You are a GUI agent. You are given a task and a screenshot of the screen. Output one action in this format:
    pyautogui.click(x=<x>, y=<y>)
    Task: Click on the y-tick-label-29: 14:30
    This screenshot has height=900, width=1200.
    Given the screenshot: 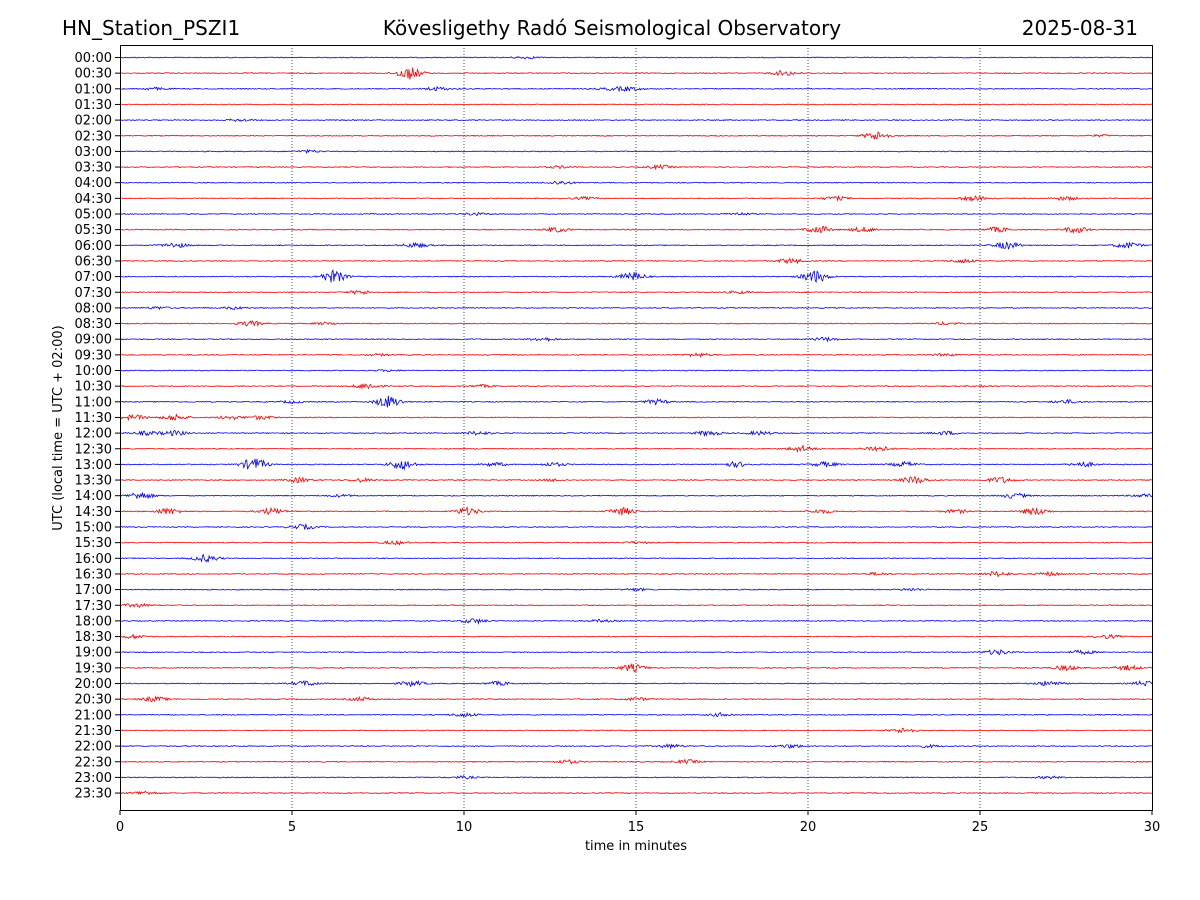 What is the action you would take?
    pyautogui.click(x=93, y=512)
    